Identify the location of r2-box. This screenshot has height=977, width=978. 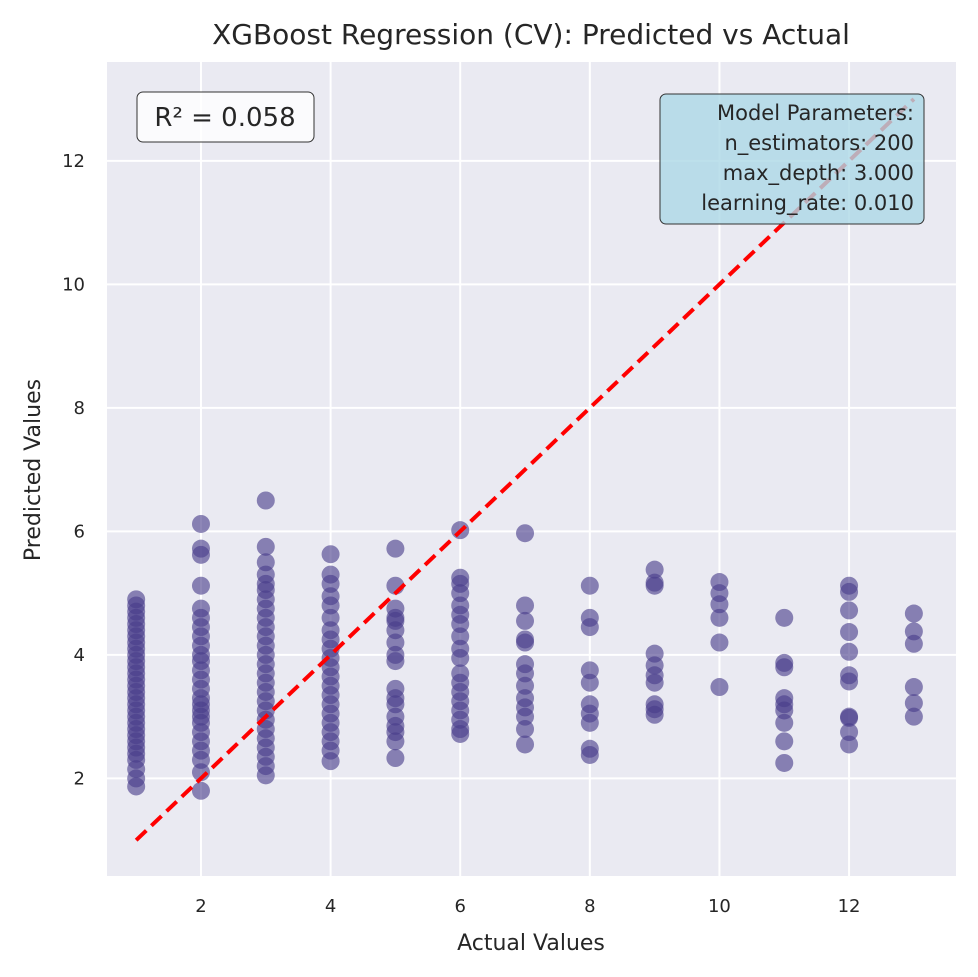
(225, 117).